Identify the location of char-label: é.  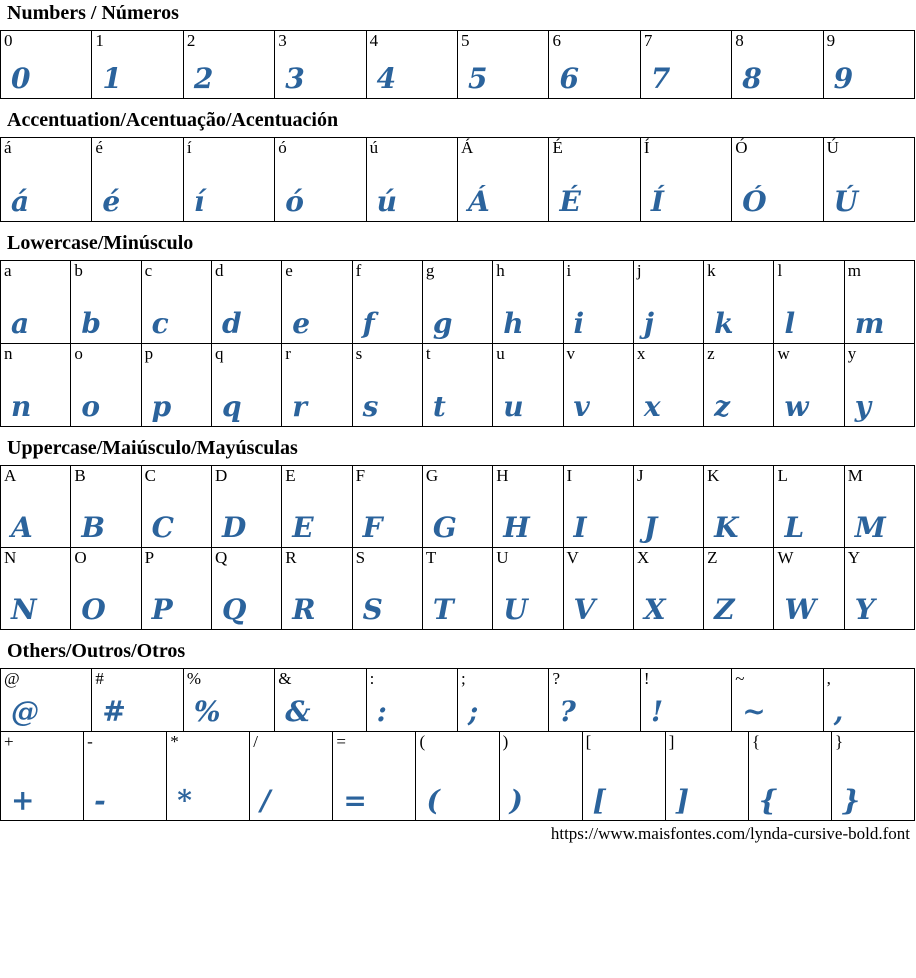
(99, 147).